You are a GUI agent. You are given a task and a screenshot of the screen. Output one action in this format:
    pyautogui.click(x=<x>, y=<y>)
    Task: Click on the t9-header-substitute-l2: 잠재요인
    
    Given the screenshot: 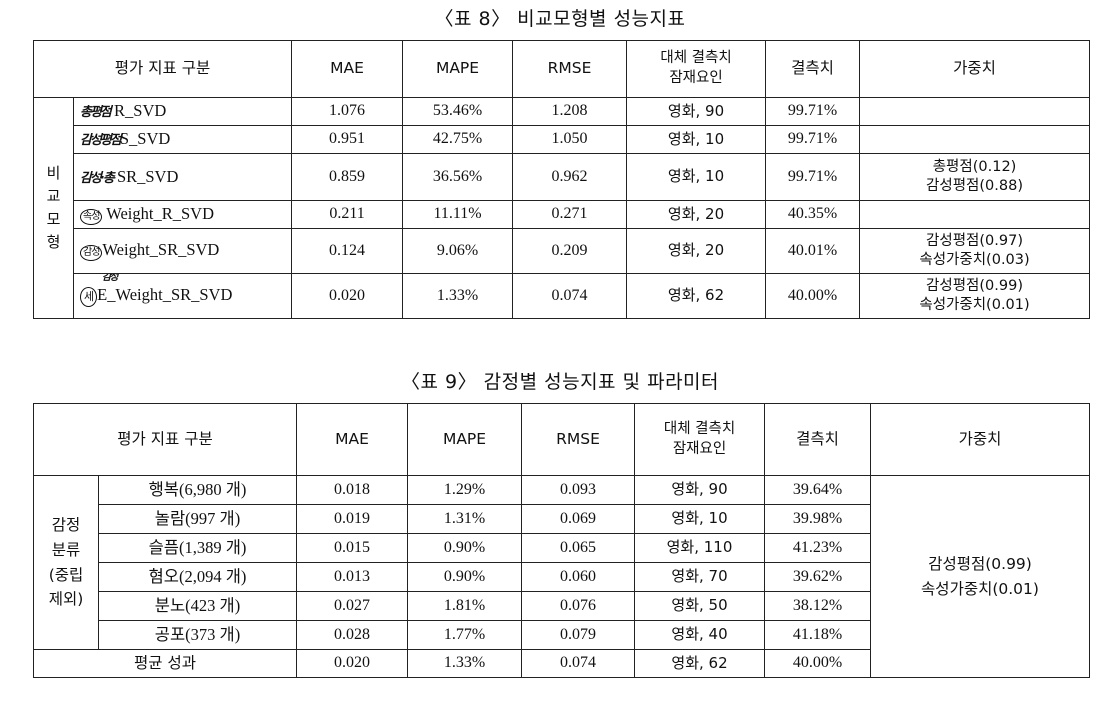 What is the action you would take?
    pyautogui.click(x=699, y=448)
    